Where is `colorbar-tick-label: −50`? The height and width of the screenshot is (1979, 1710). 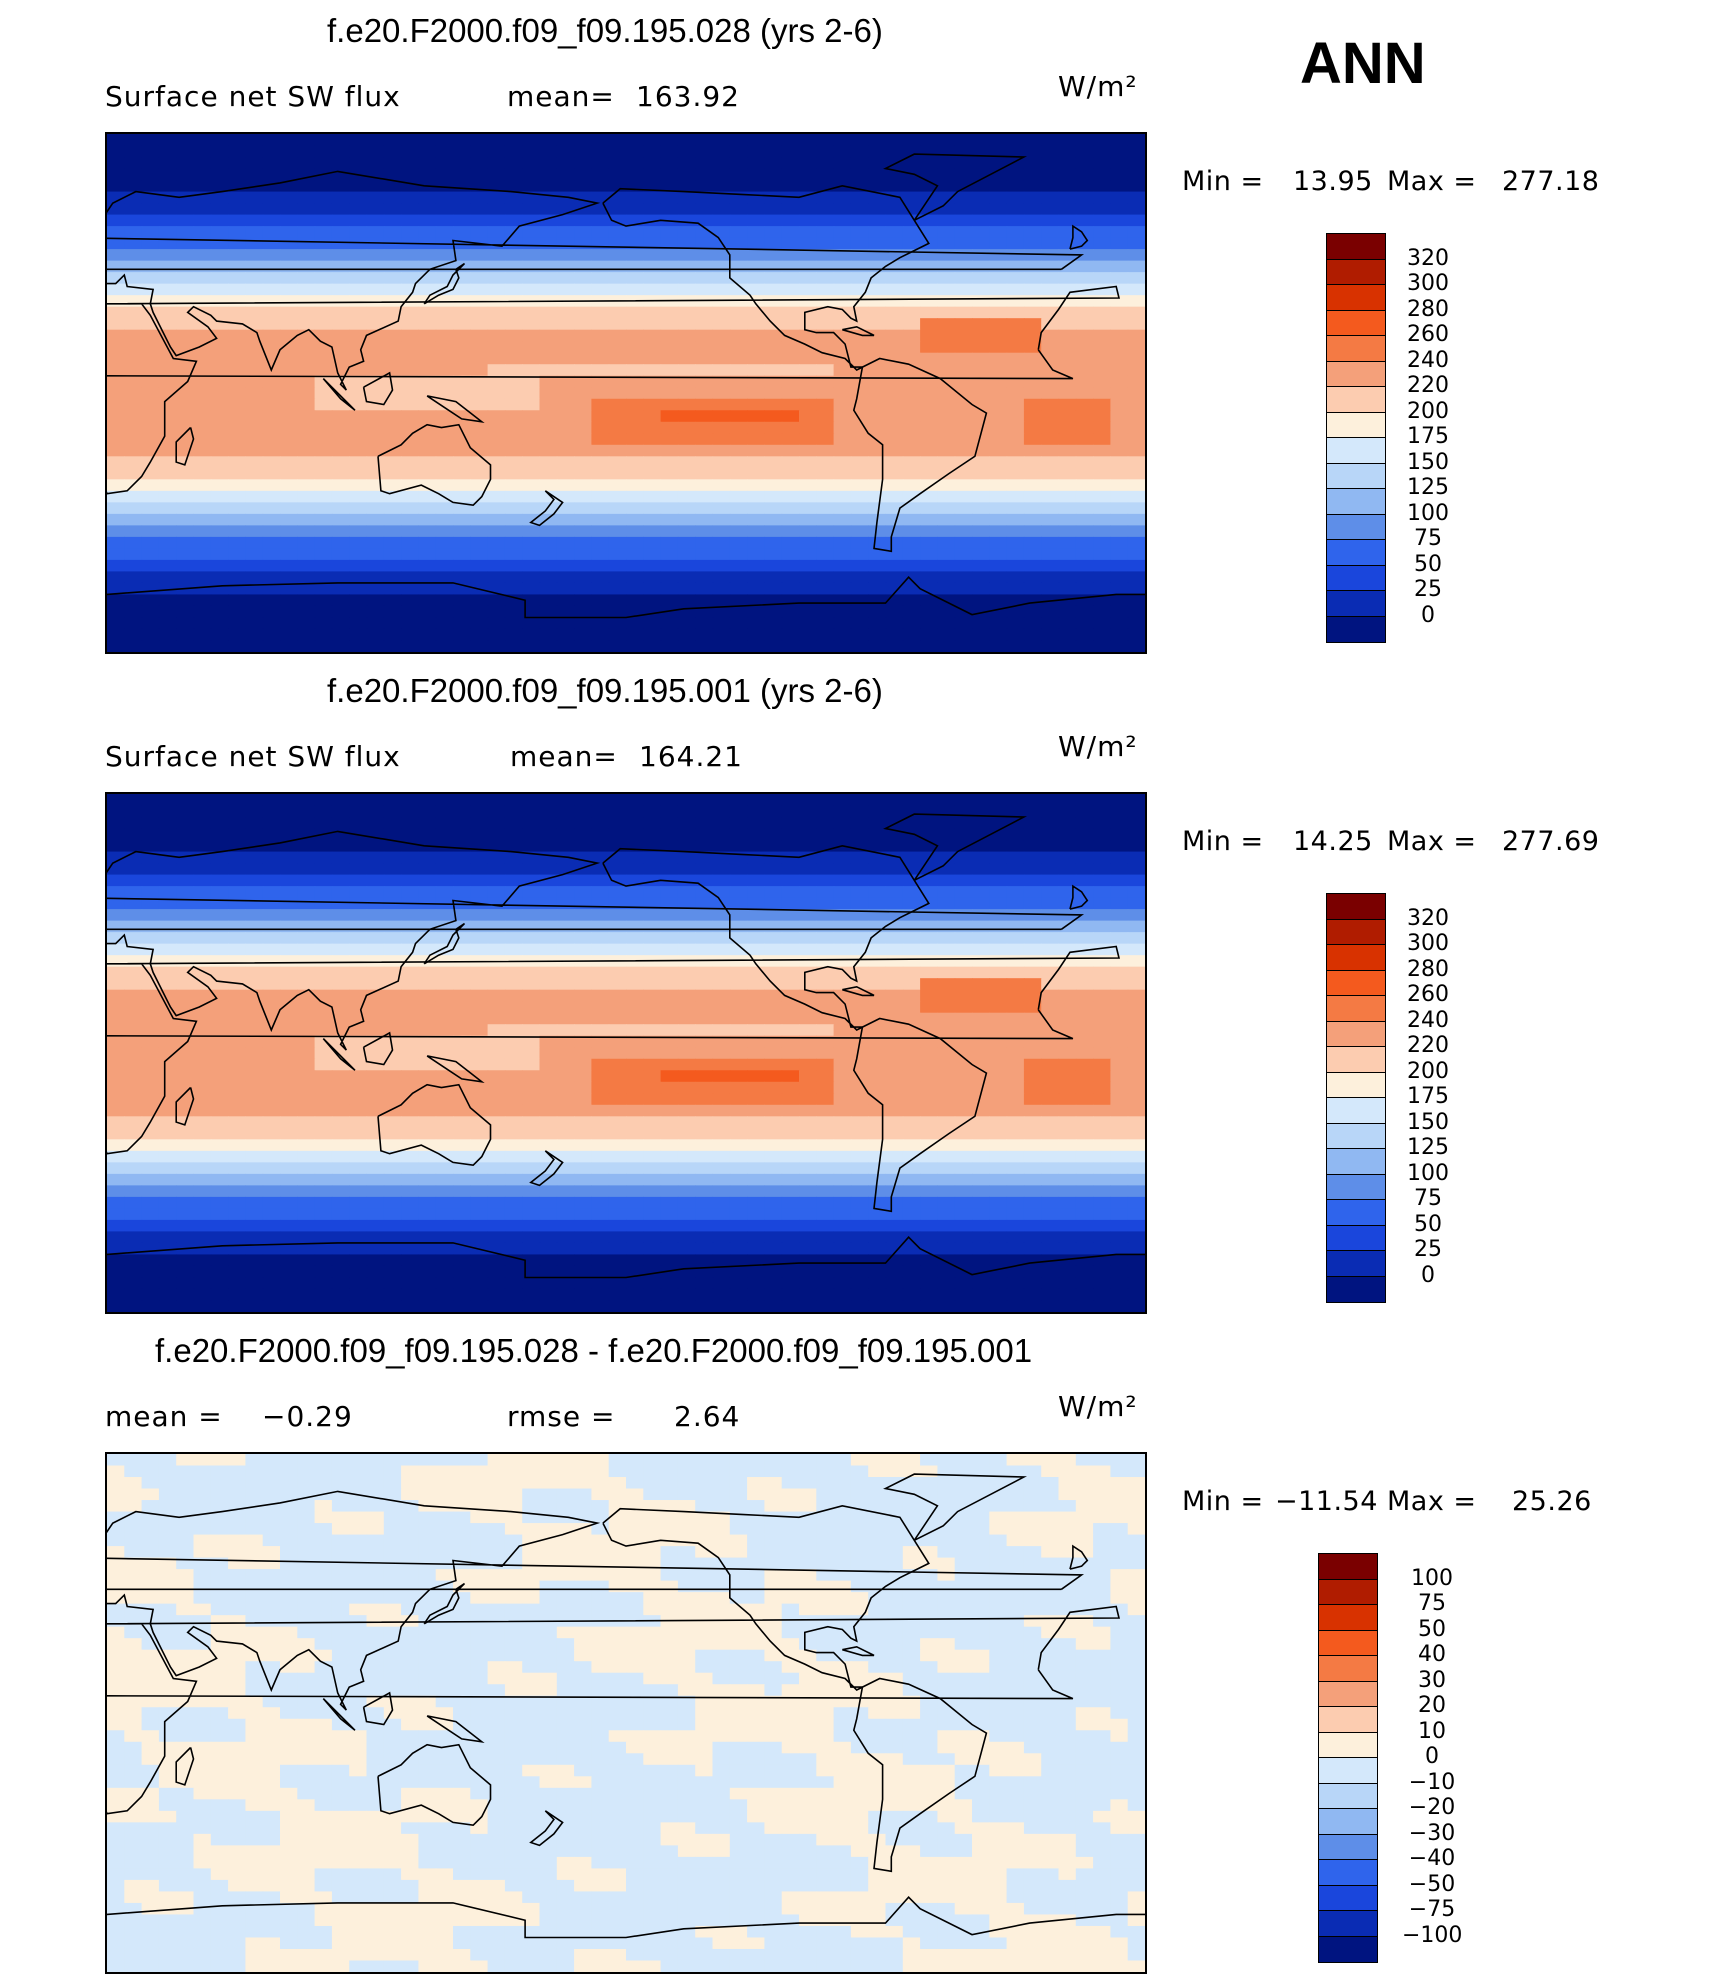
colorbar-tick-label: −50 is located at coordinates (1432, 1884).